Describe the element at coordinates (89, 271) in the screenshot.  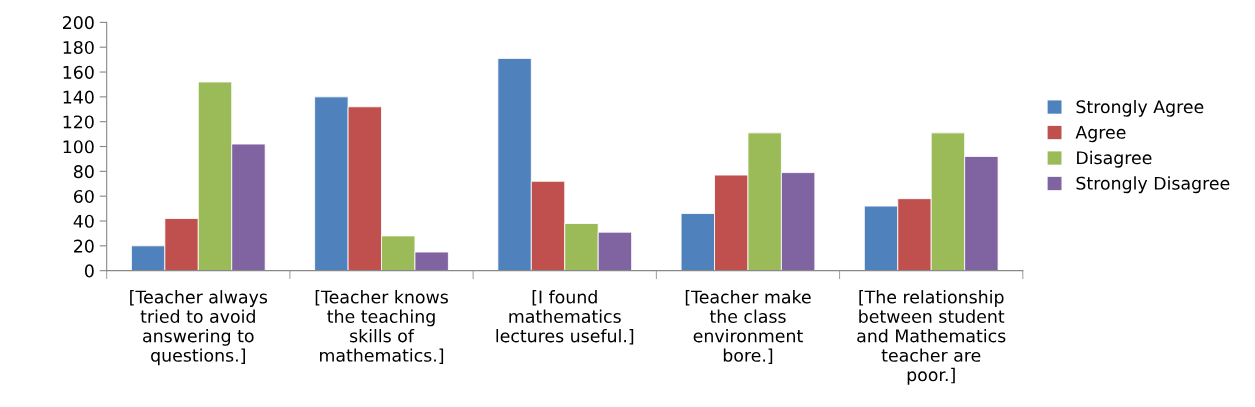
I see `y-tick-label: 0` at that location.